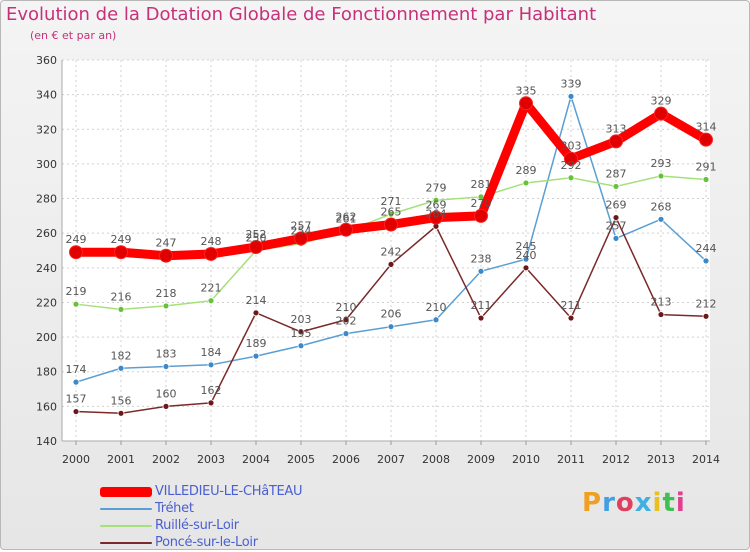  I want to click on logo-letter: i, so click(657, 503).